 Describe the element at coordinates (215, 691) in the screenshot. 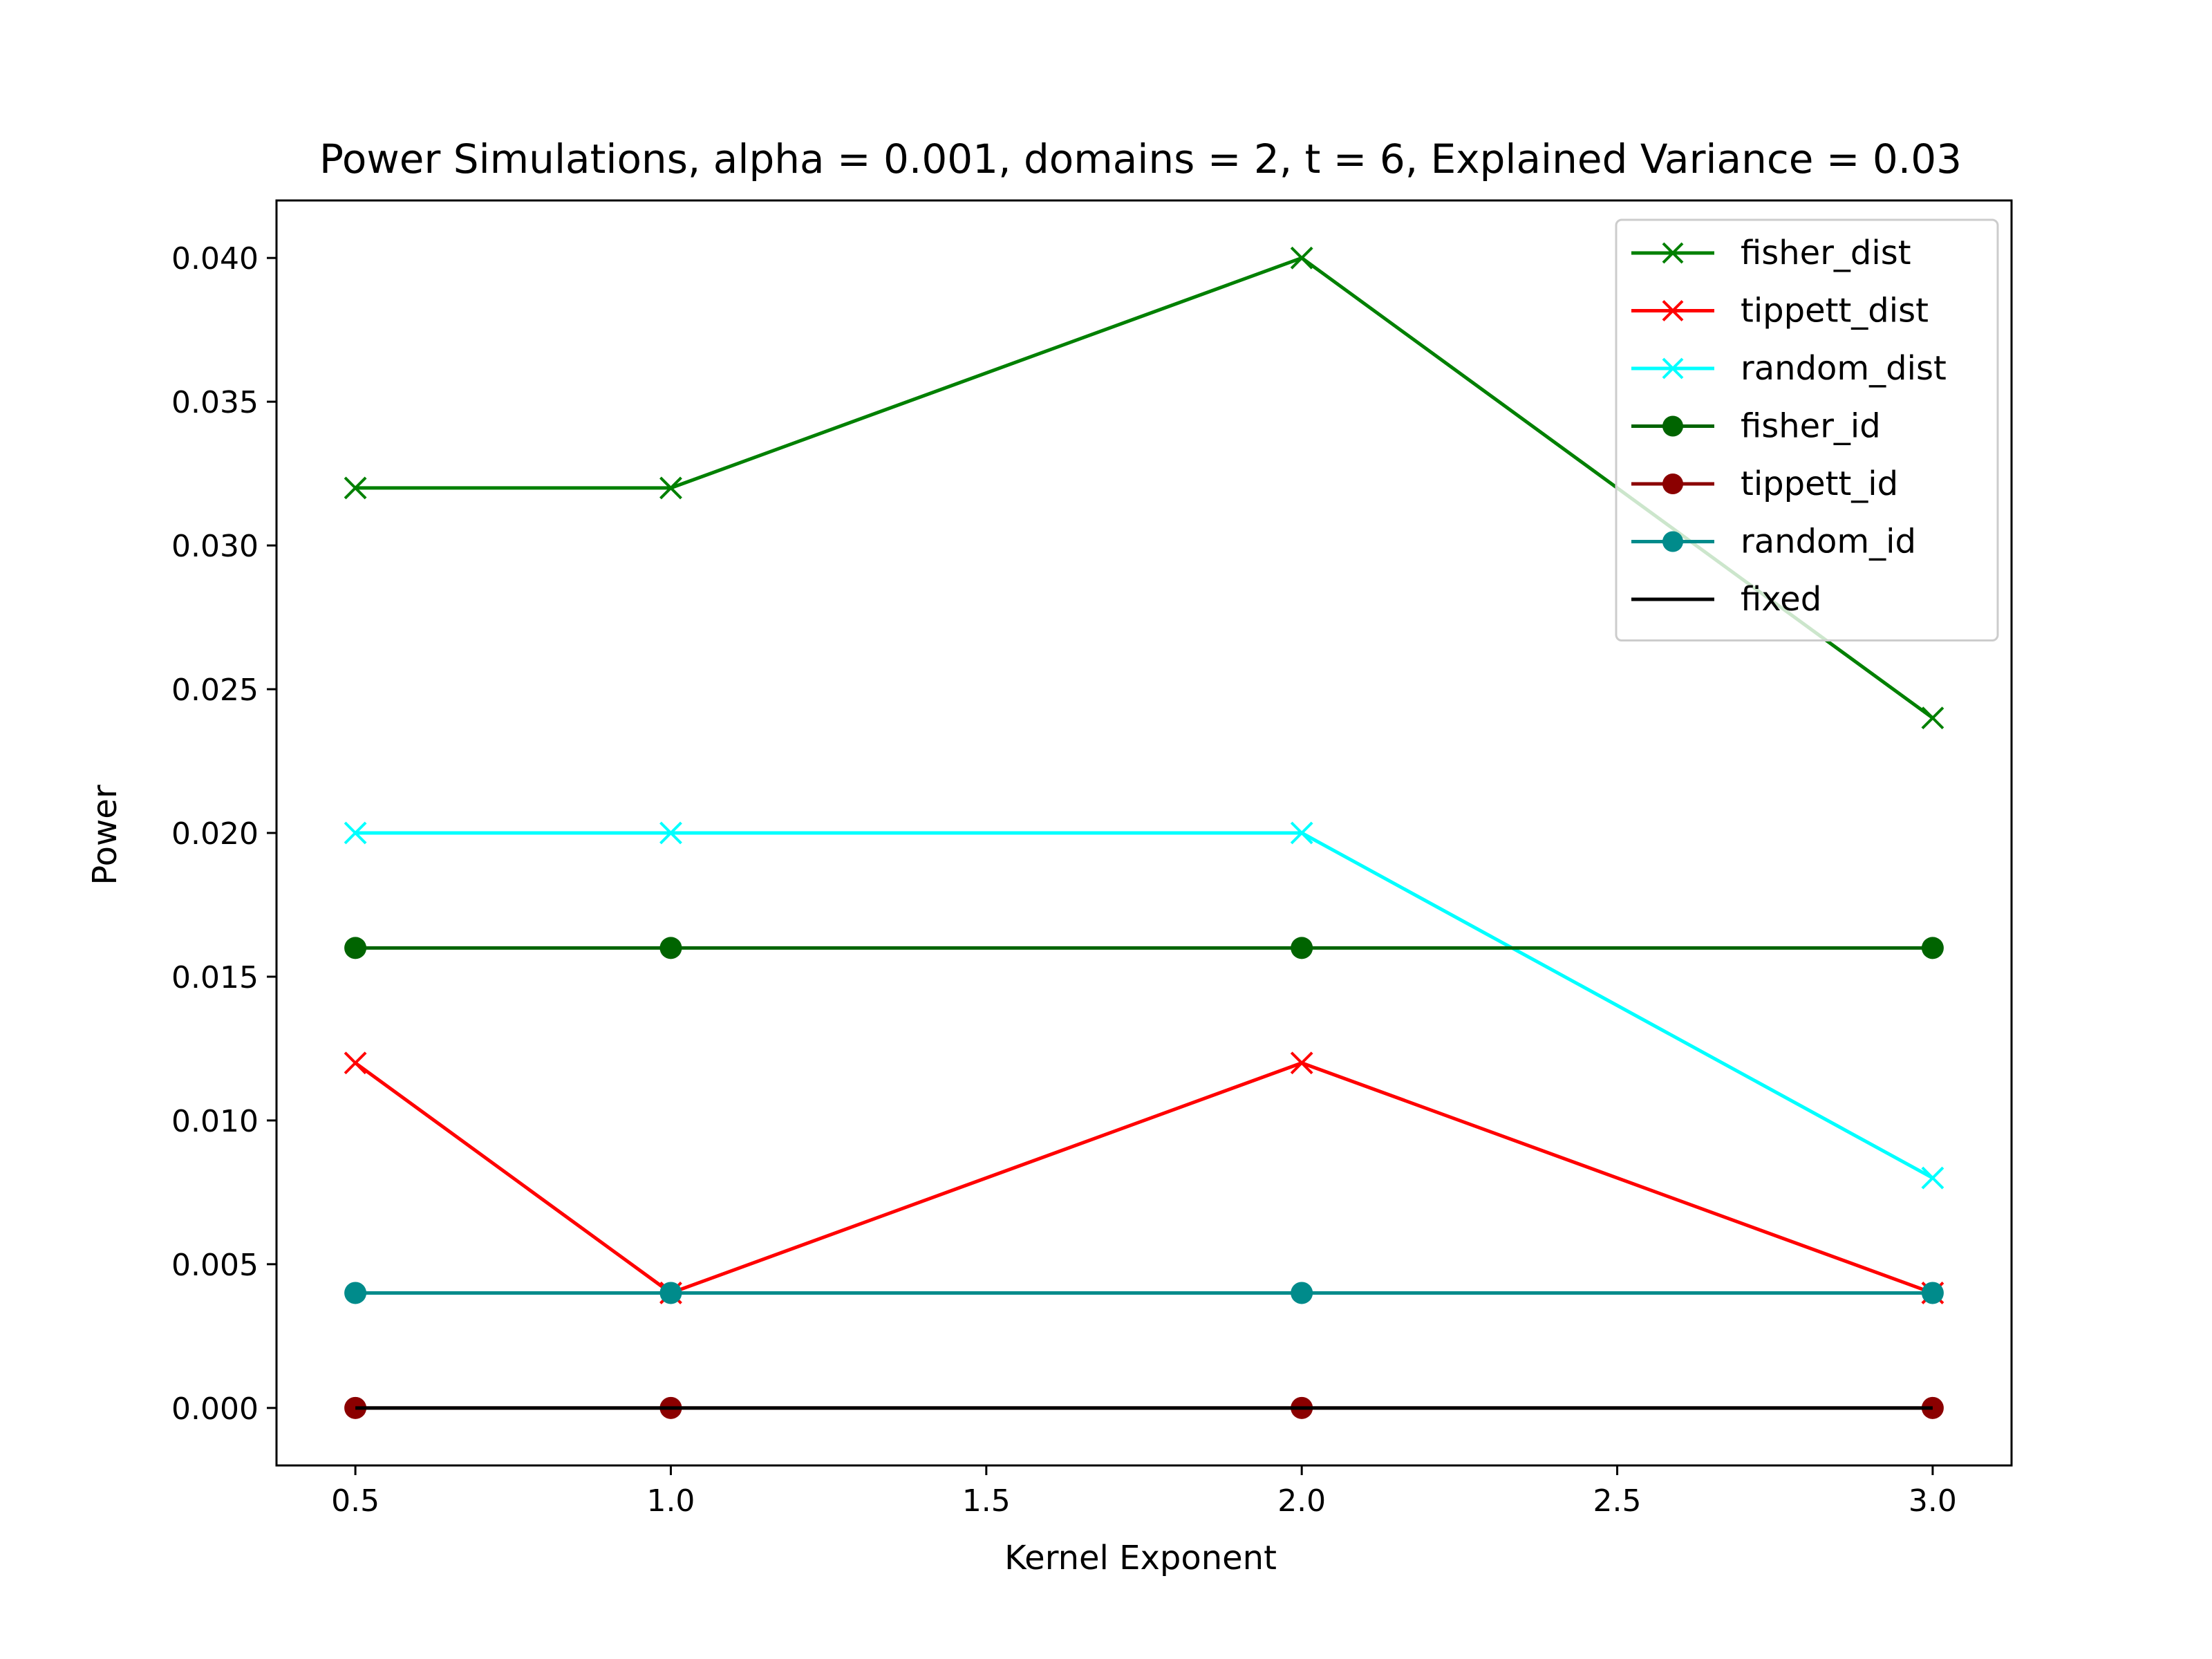

I see `y-tick-label: 0.025` at that location.